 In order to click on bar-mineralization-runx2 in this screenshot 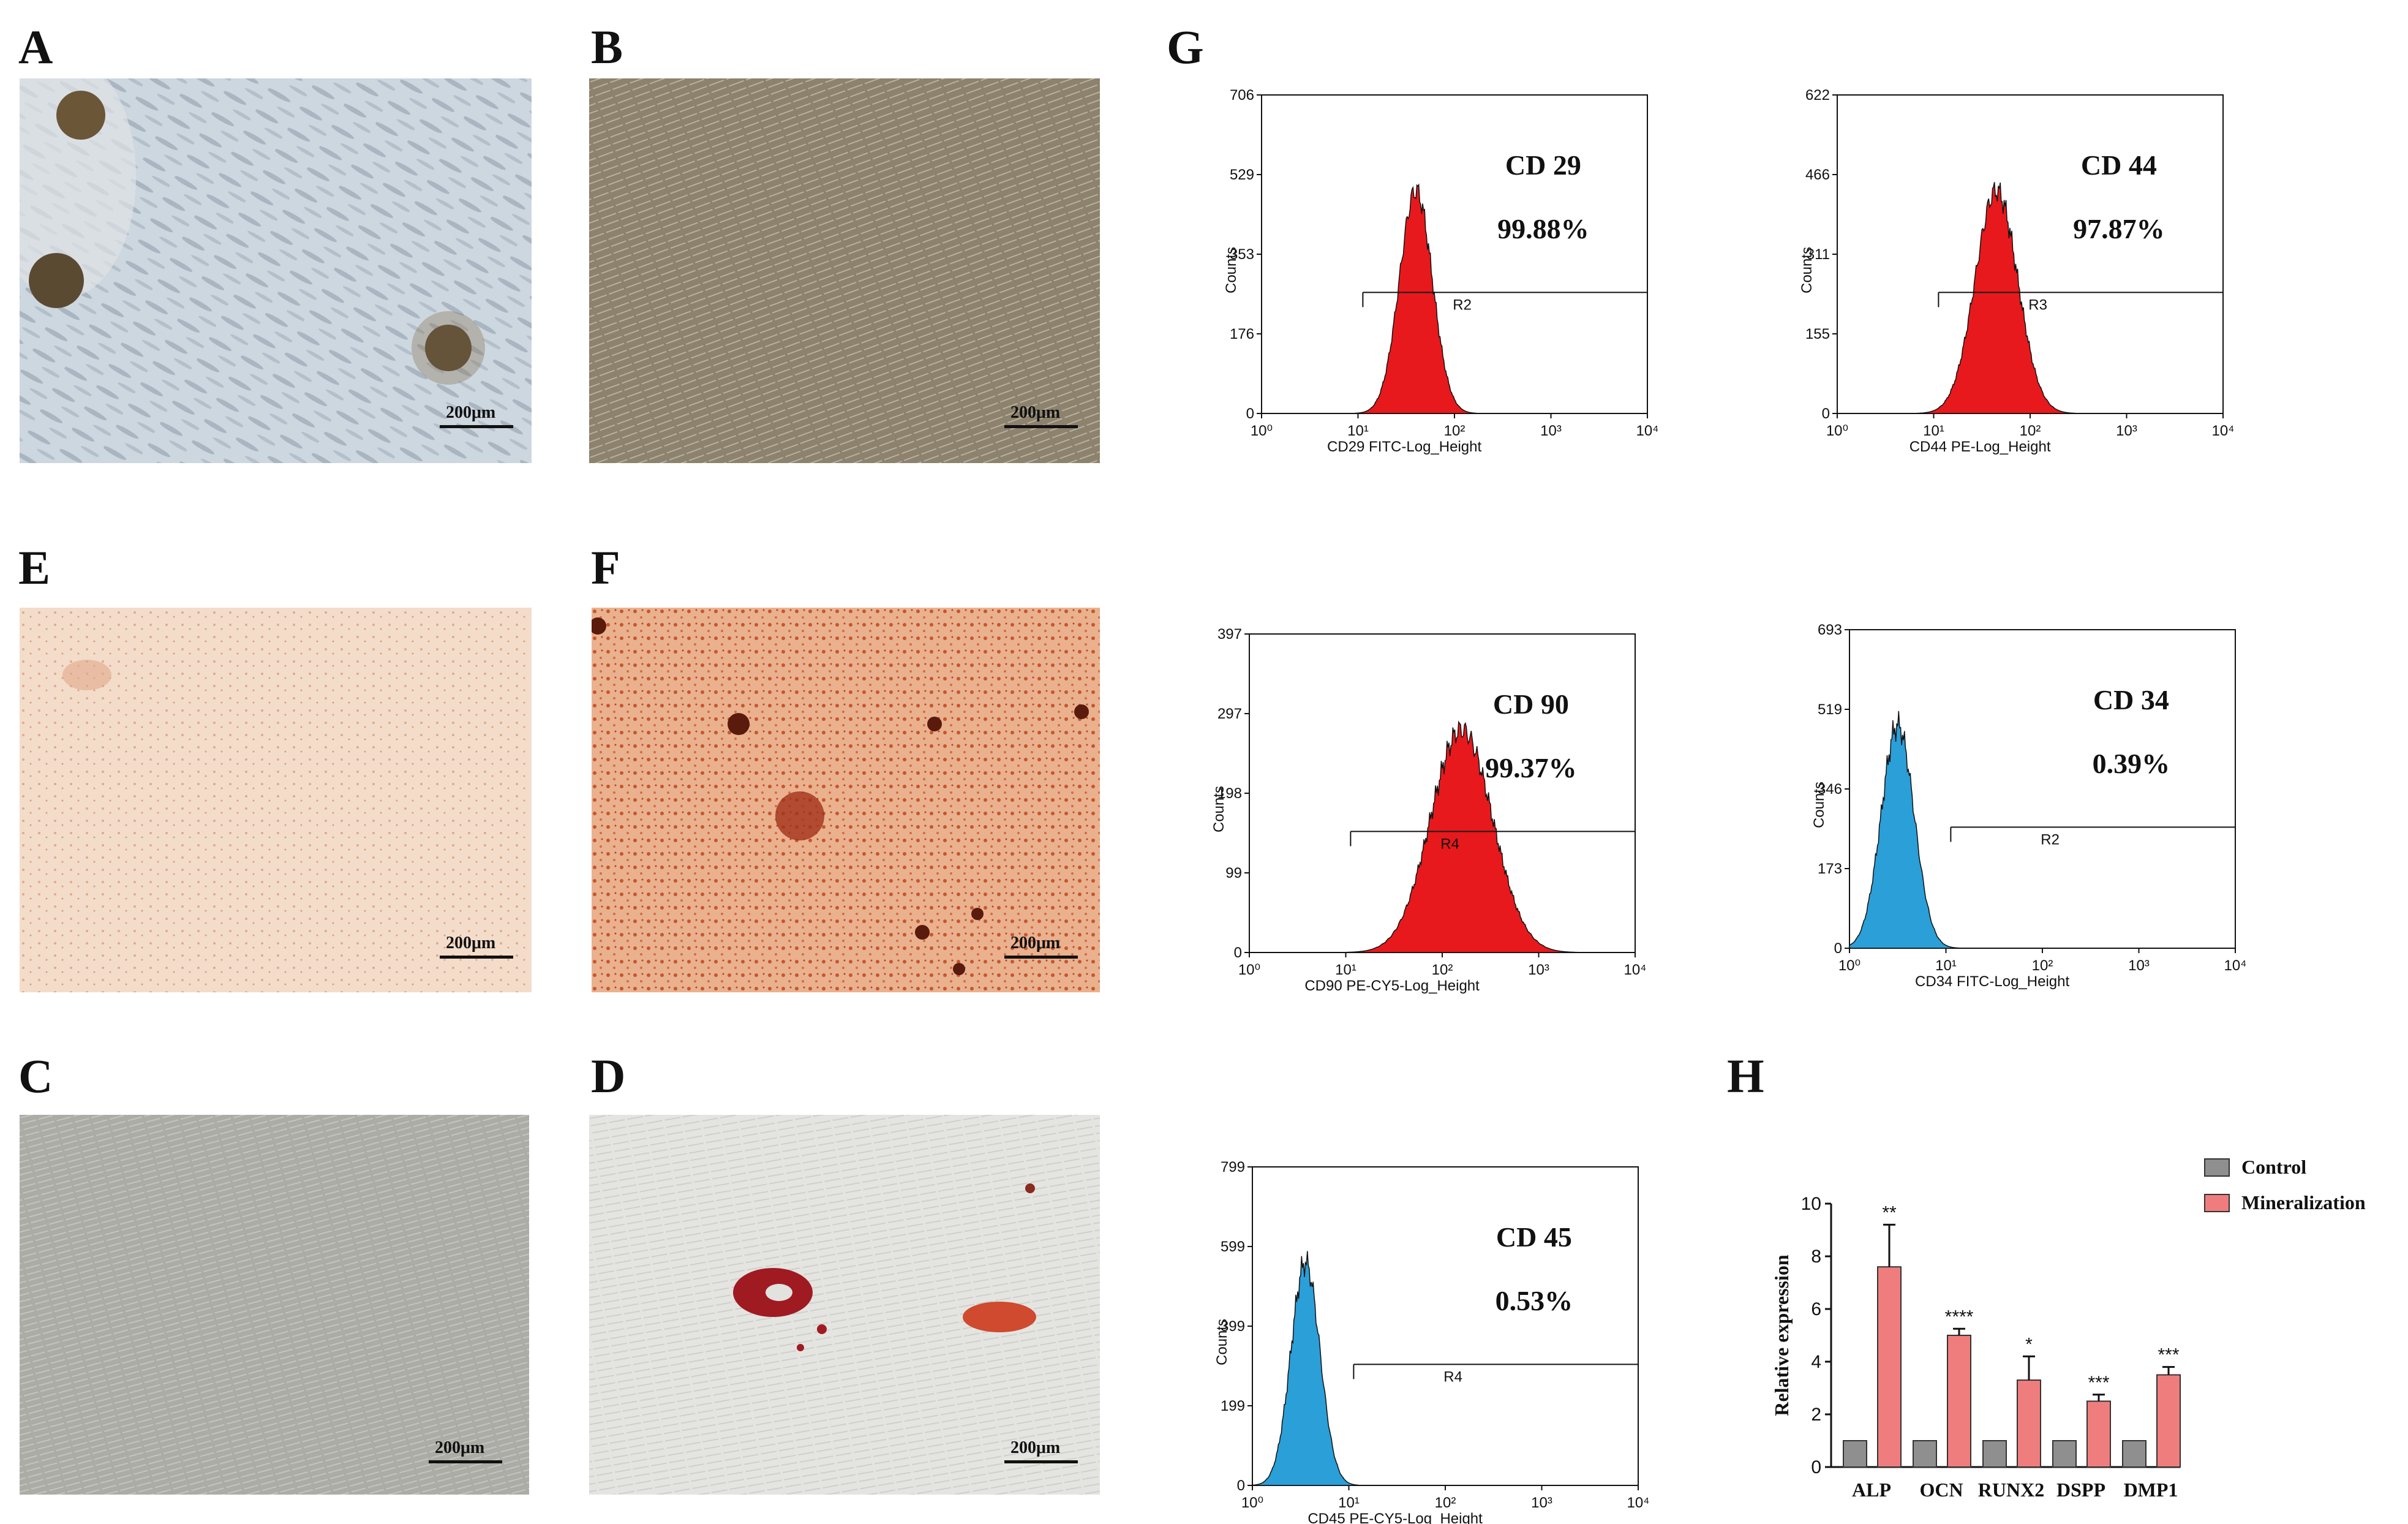, I will do `click(2029, 1424)`.